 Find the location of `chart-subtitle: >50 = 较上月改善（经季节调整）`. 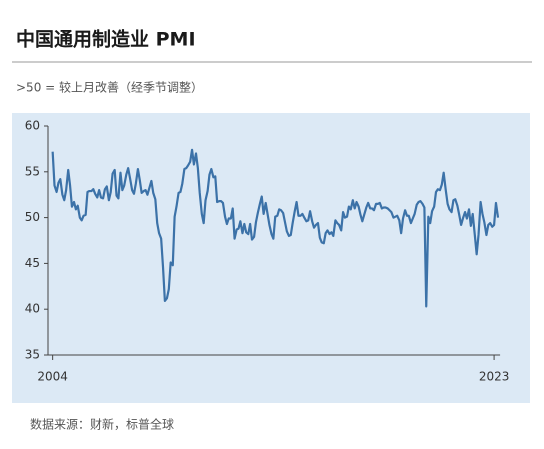

chart-subtitle: >50 = 较上月改善（经季节调整） is located at coordinates (109, 87).